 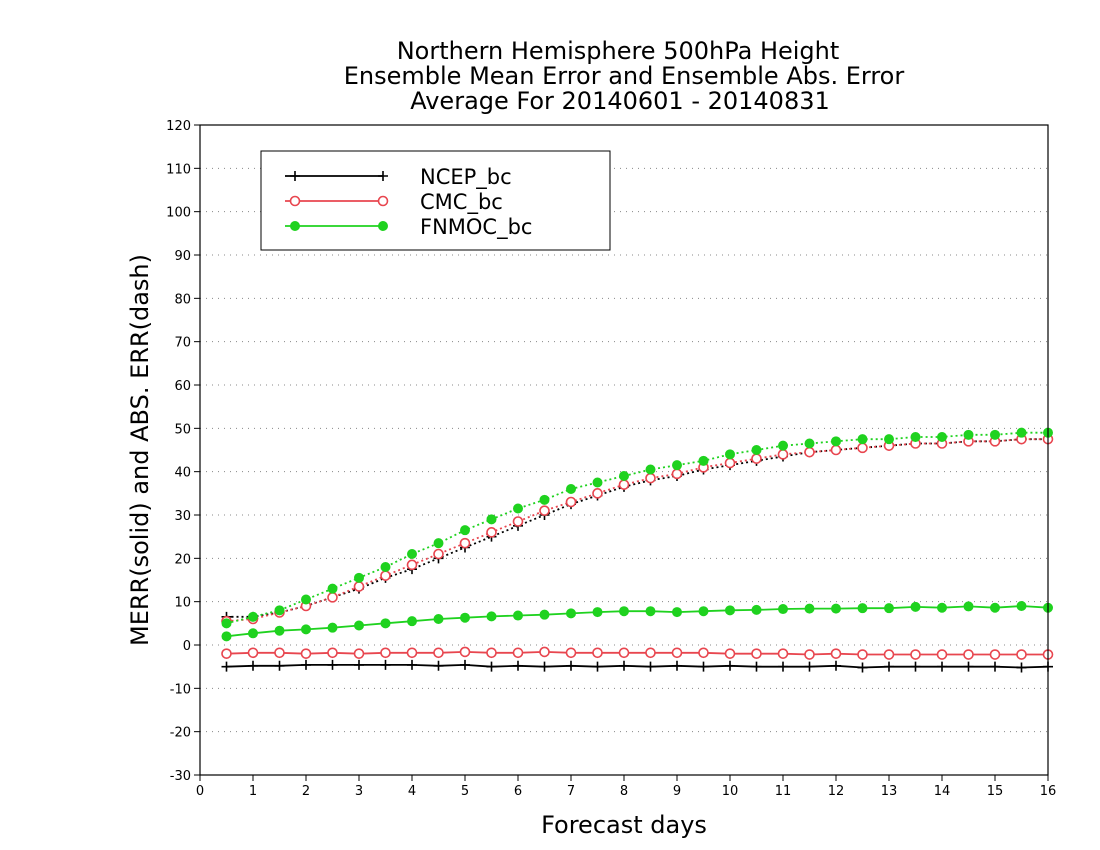 I want to click on legend-item-cmc-bc: CMC_bc, so click(x=394, y=202).